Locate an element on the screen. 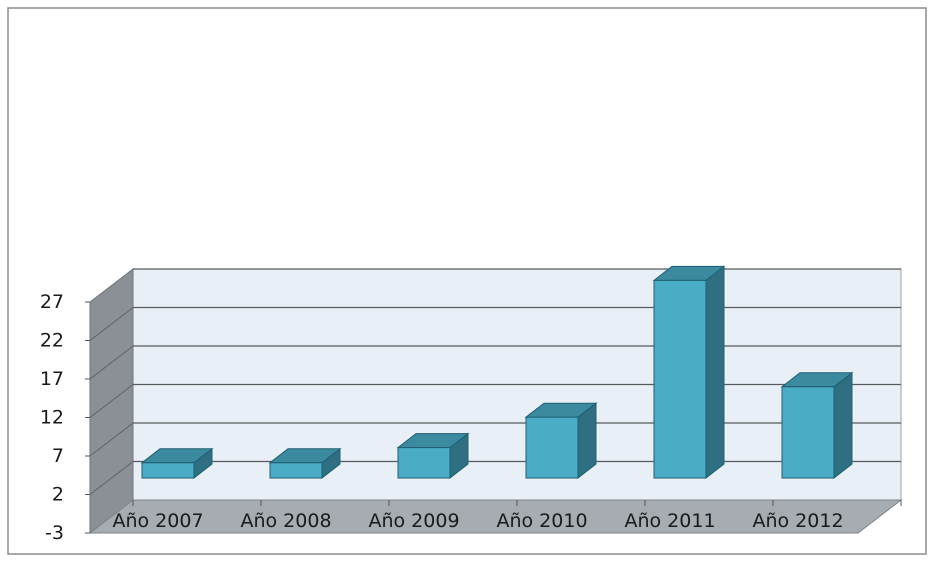  bar-año-2010 is located at coordinates (561, 441).